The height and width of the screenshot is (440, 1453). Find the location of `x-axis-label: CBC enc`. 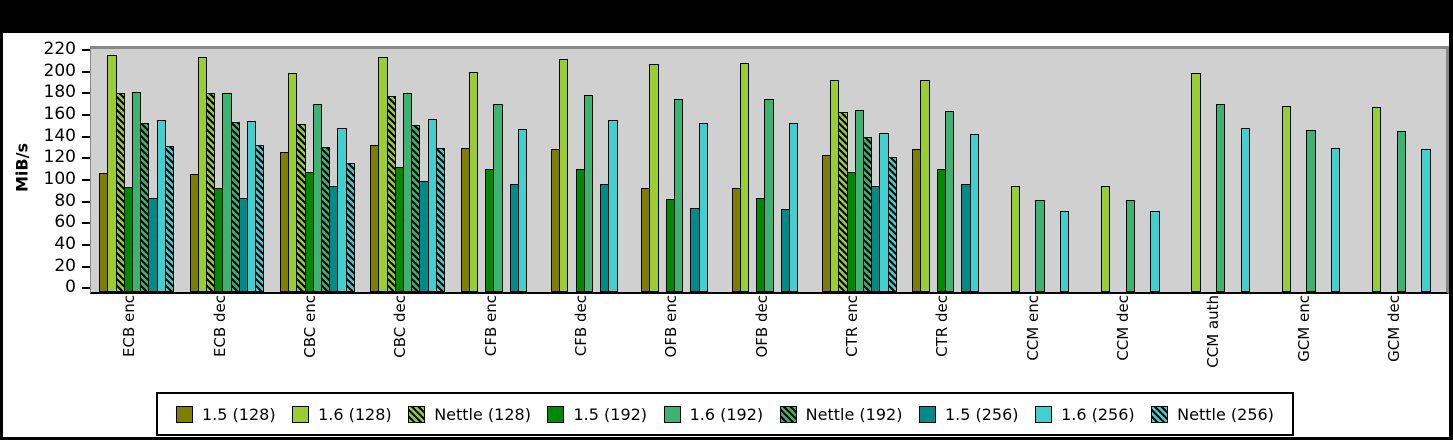

x-axis-label: CBC enc is located at coordinates (309, 326).